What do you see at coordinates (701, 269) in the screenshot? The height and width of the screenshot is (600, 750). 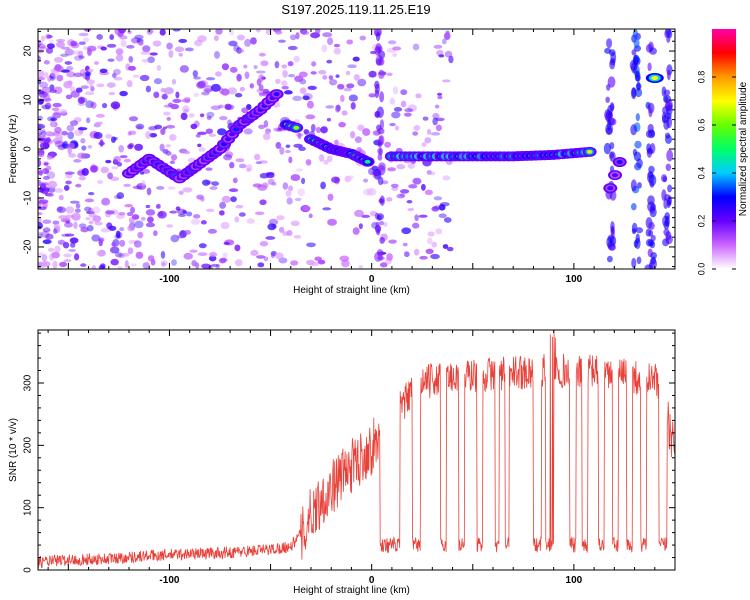 I see `colorbar-tick-label: 0.0` at bounding box center [701, 269].